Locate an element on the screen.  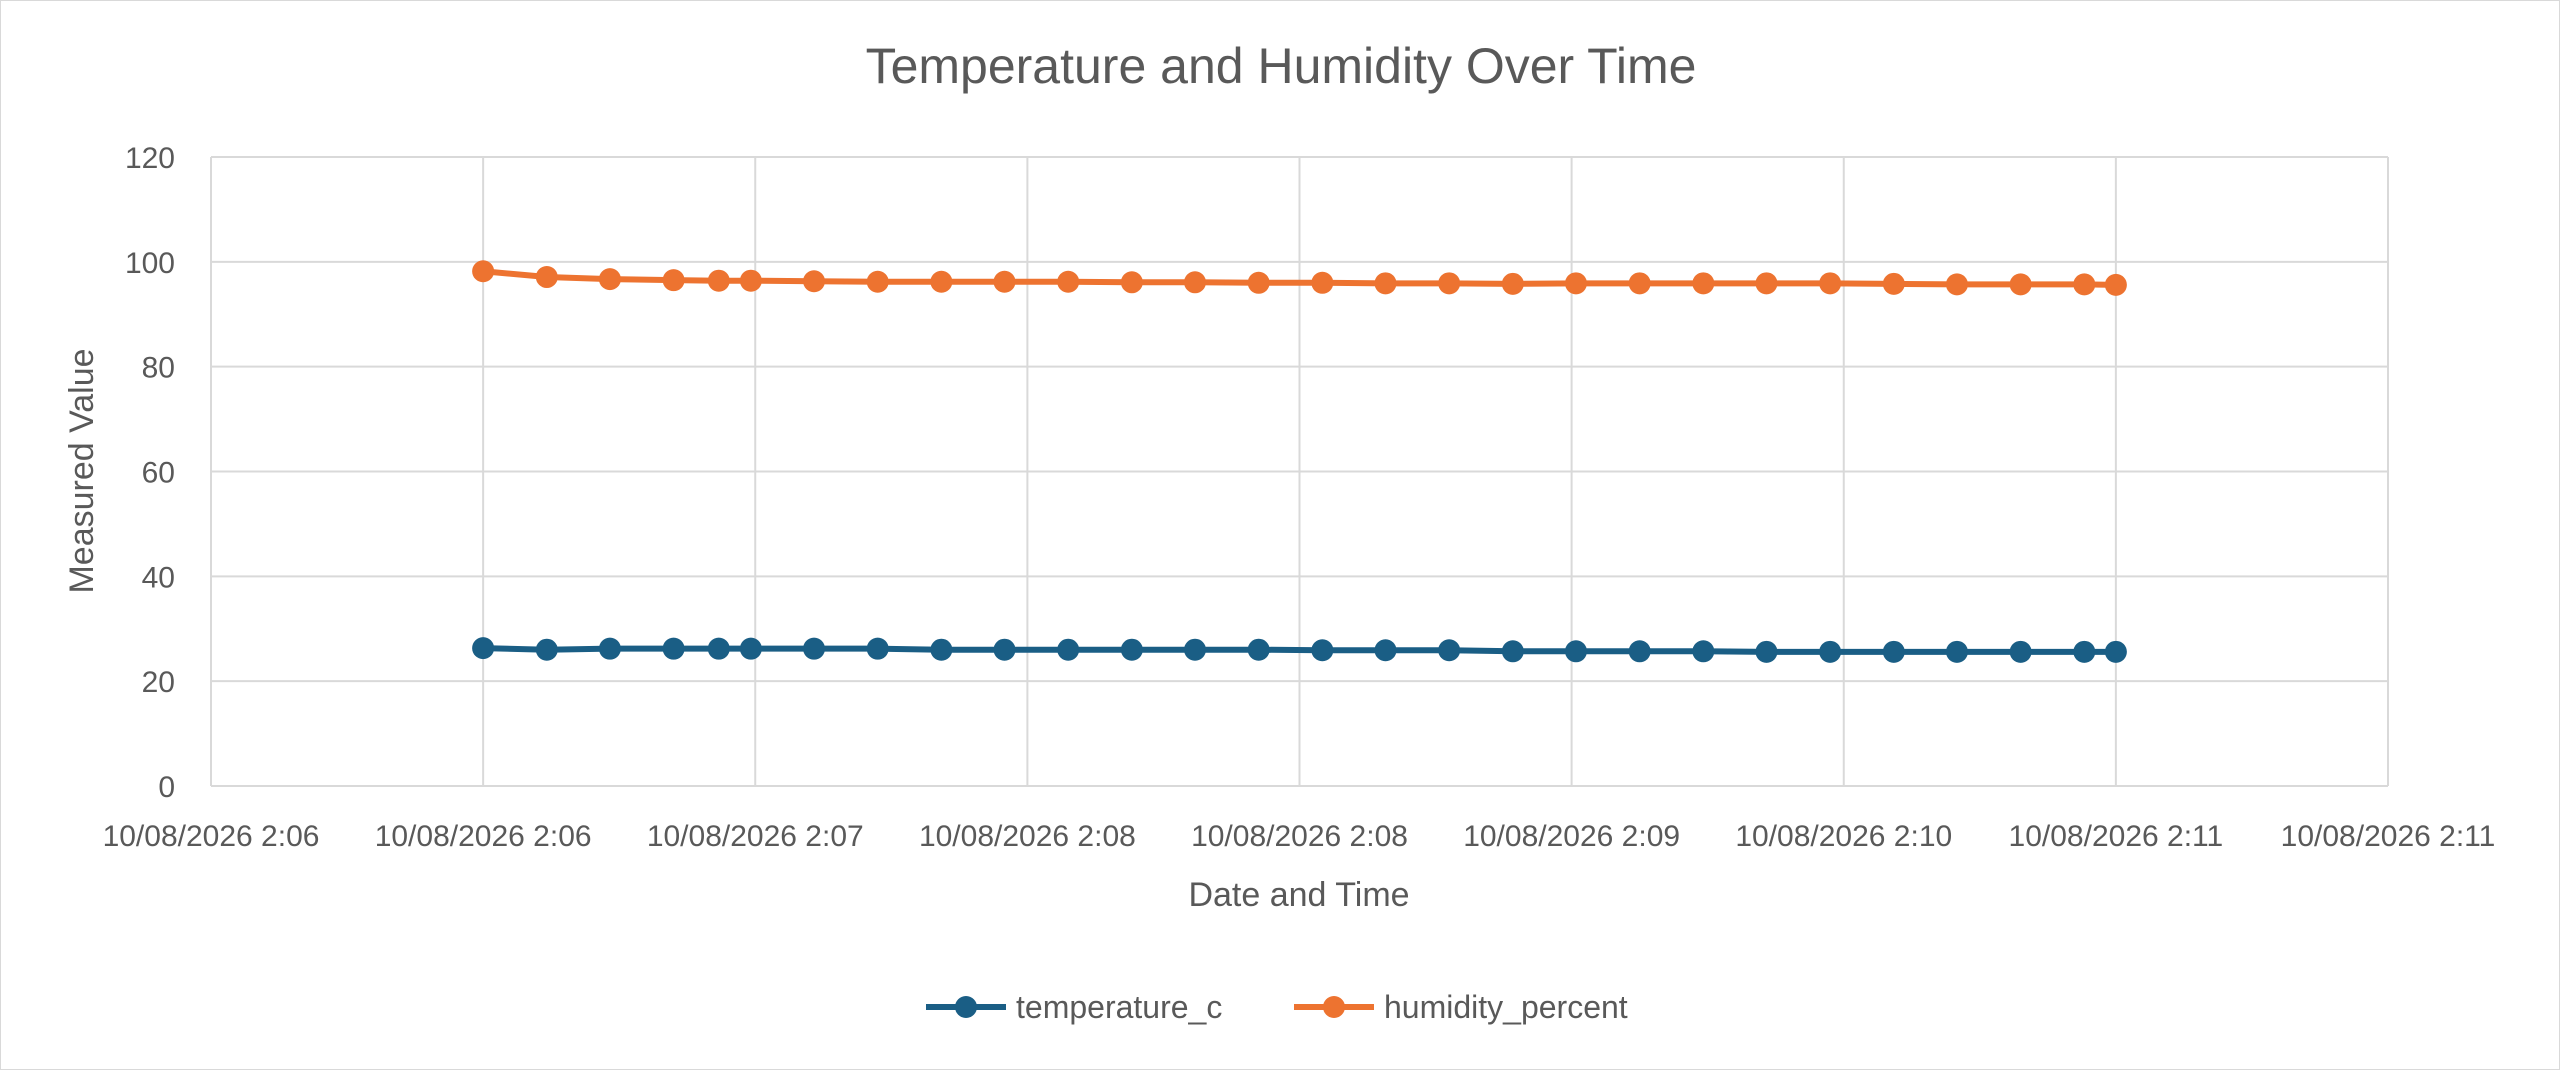
y-tick-label: 60 is located at coordinates (158, 473).